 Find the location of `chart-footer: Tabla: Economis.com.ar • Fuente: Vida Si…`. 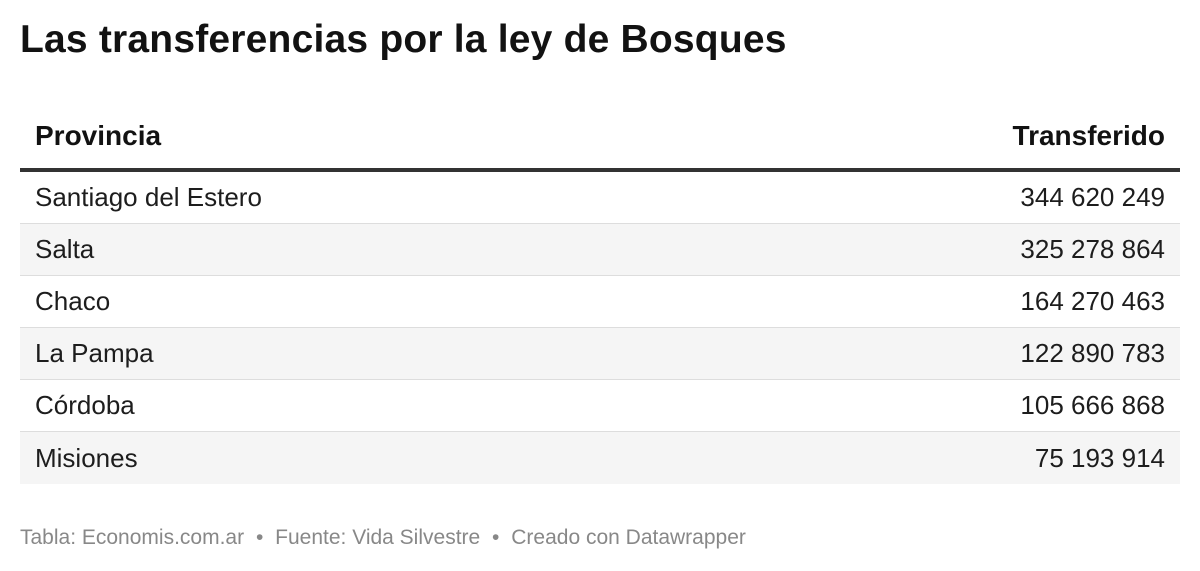

chart-footer: Tabla: Economis.com.ar • Fuente: Vida Si… is located at coordinates (383, 538).